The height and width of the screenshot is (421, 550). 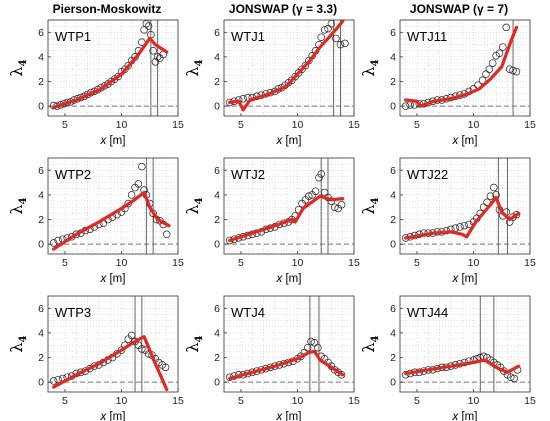 I want to click on panel-label: WTP2, so click(x=73, y=174).